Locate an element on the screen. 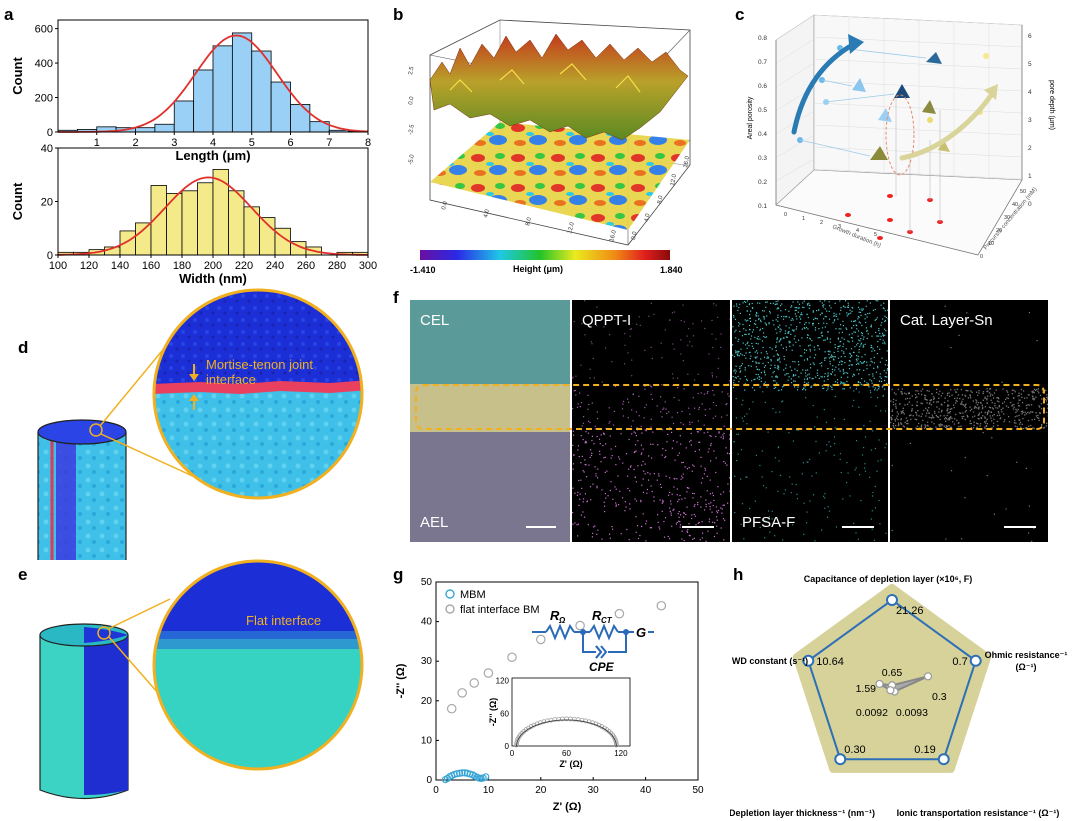 This screenshot has width=1080, height=821. data-point-flat-bm is located at coordinates (474, 683).